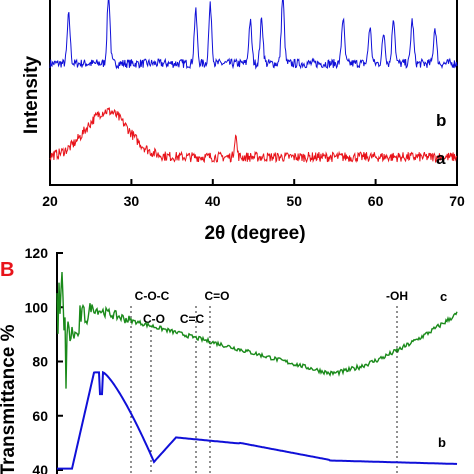  I want to click on xrd-x-tick-label: 70, so click(457, 201).